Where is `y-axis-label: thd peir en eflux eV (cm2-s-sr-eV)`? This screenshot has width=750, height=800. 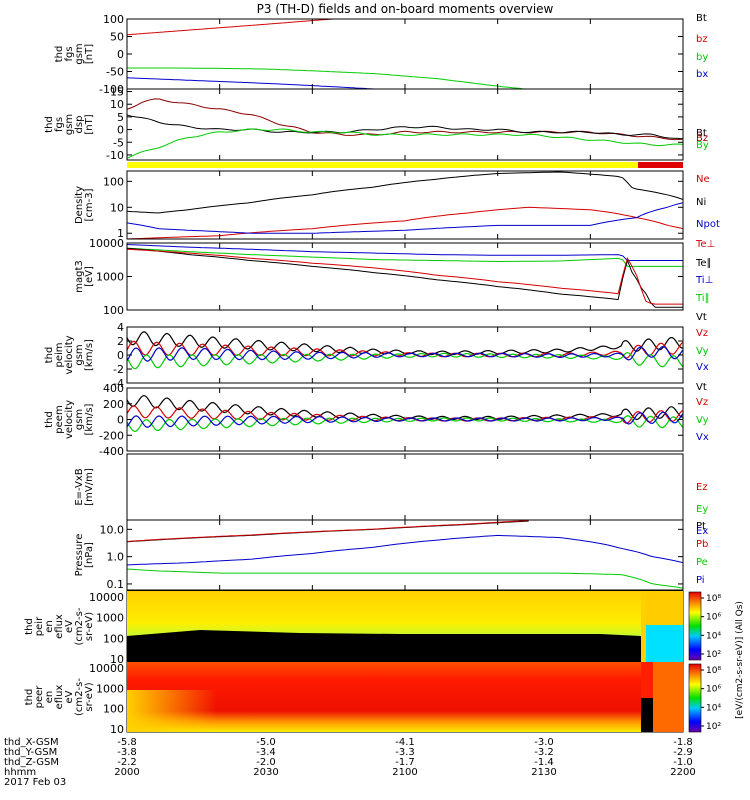
y-axis-label: thd peir en eflux eV (cm2-s-sr-eV) is located at coordinates (59, 626).